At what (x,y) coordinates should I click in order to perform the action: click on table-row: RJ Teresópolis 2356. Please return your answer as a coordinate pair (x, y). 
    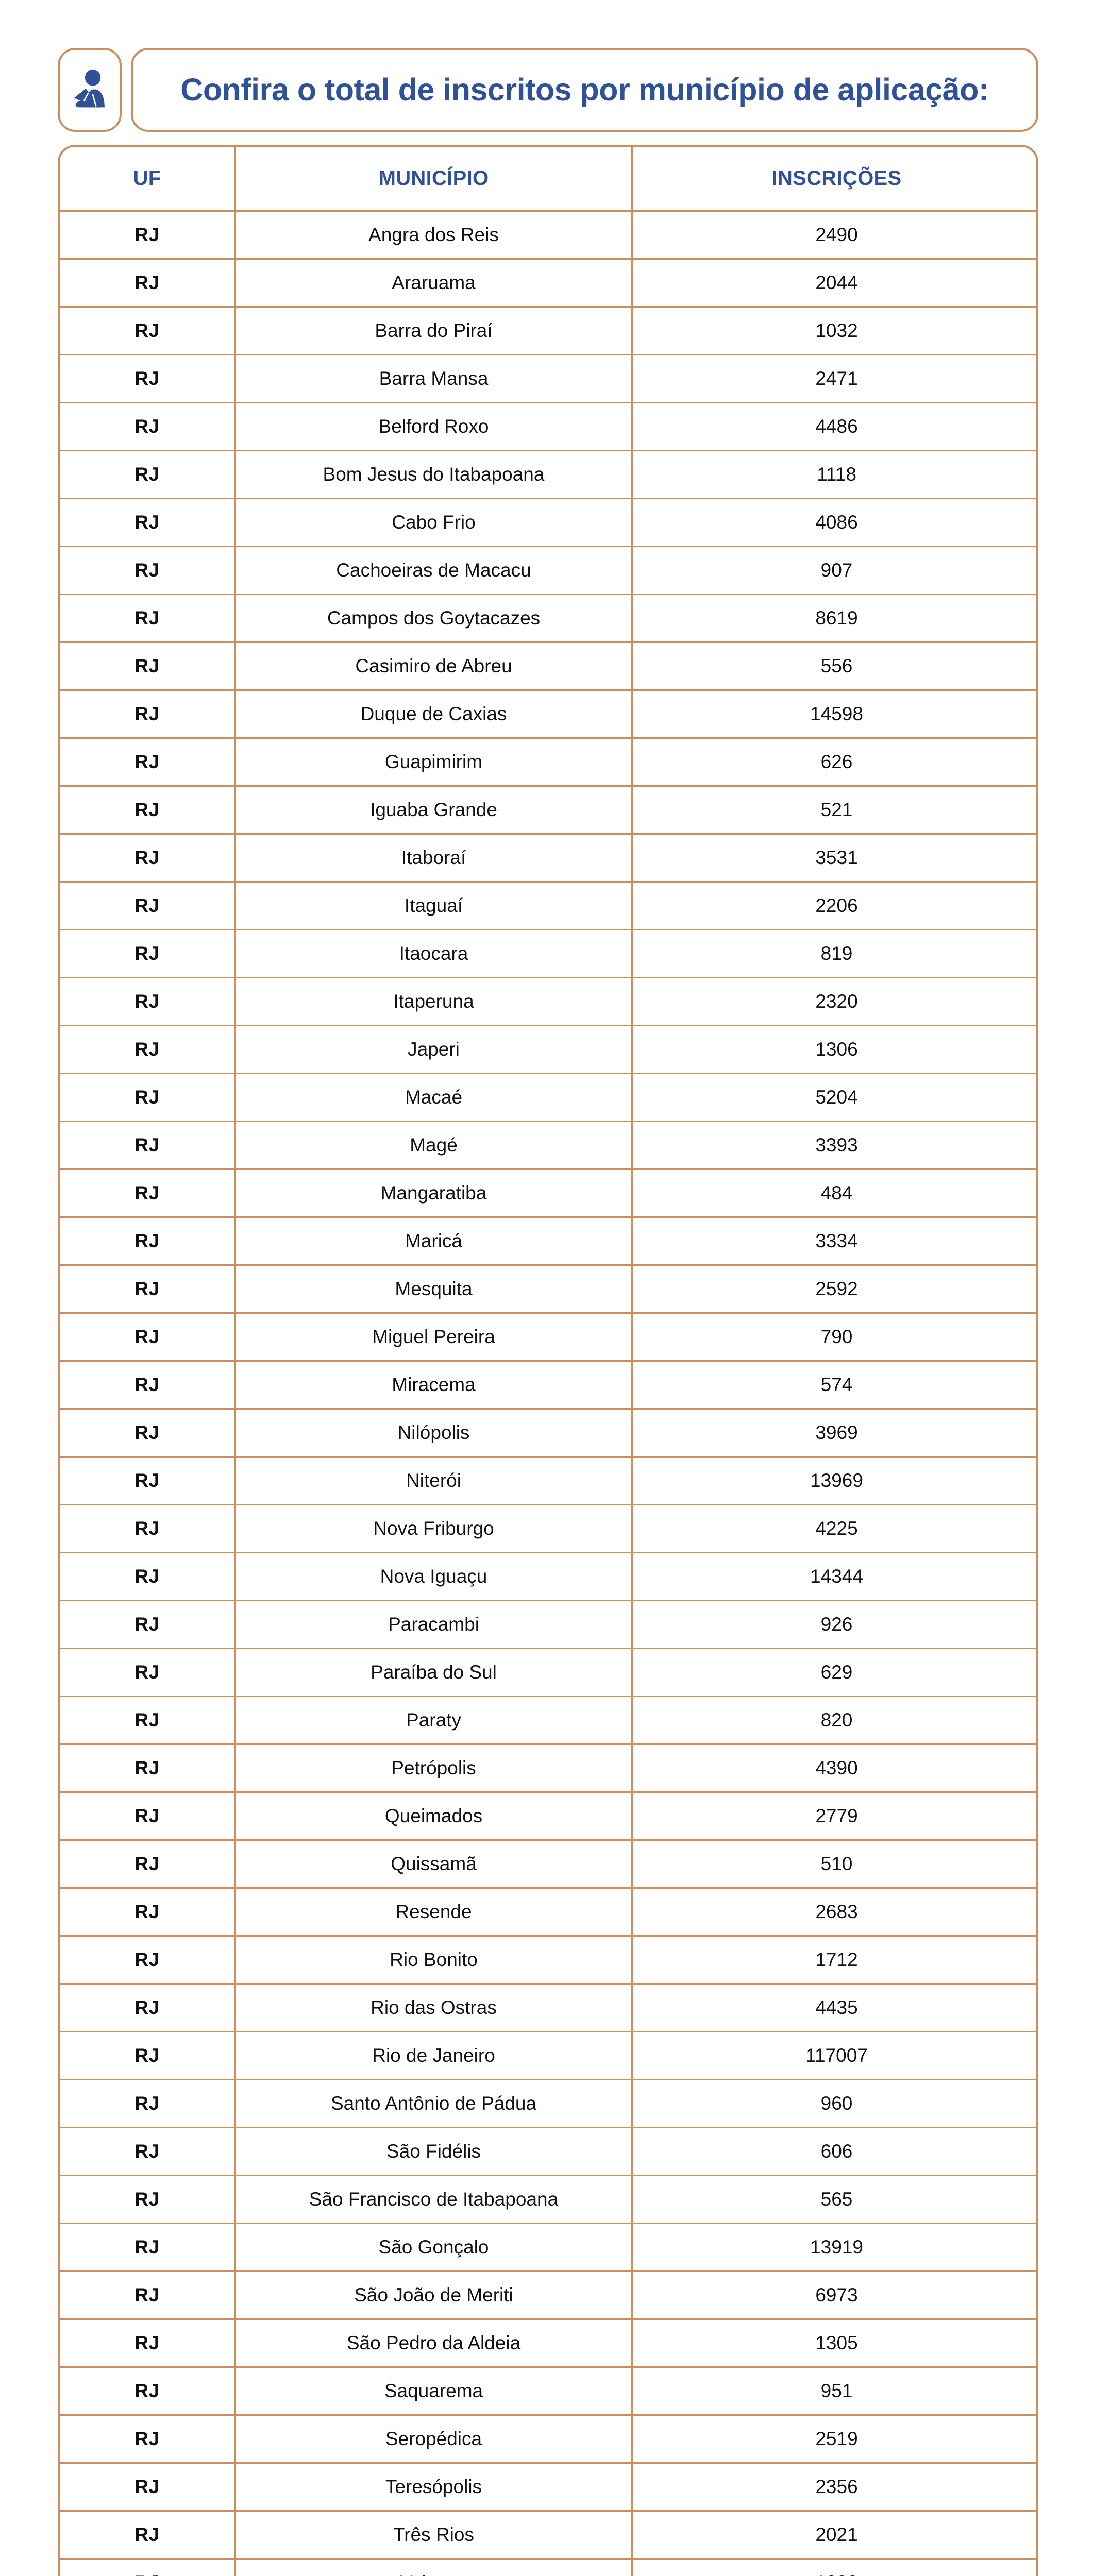
    Looking at the image, I should click on (548, 2488).